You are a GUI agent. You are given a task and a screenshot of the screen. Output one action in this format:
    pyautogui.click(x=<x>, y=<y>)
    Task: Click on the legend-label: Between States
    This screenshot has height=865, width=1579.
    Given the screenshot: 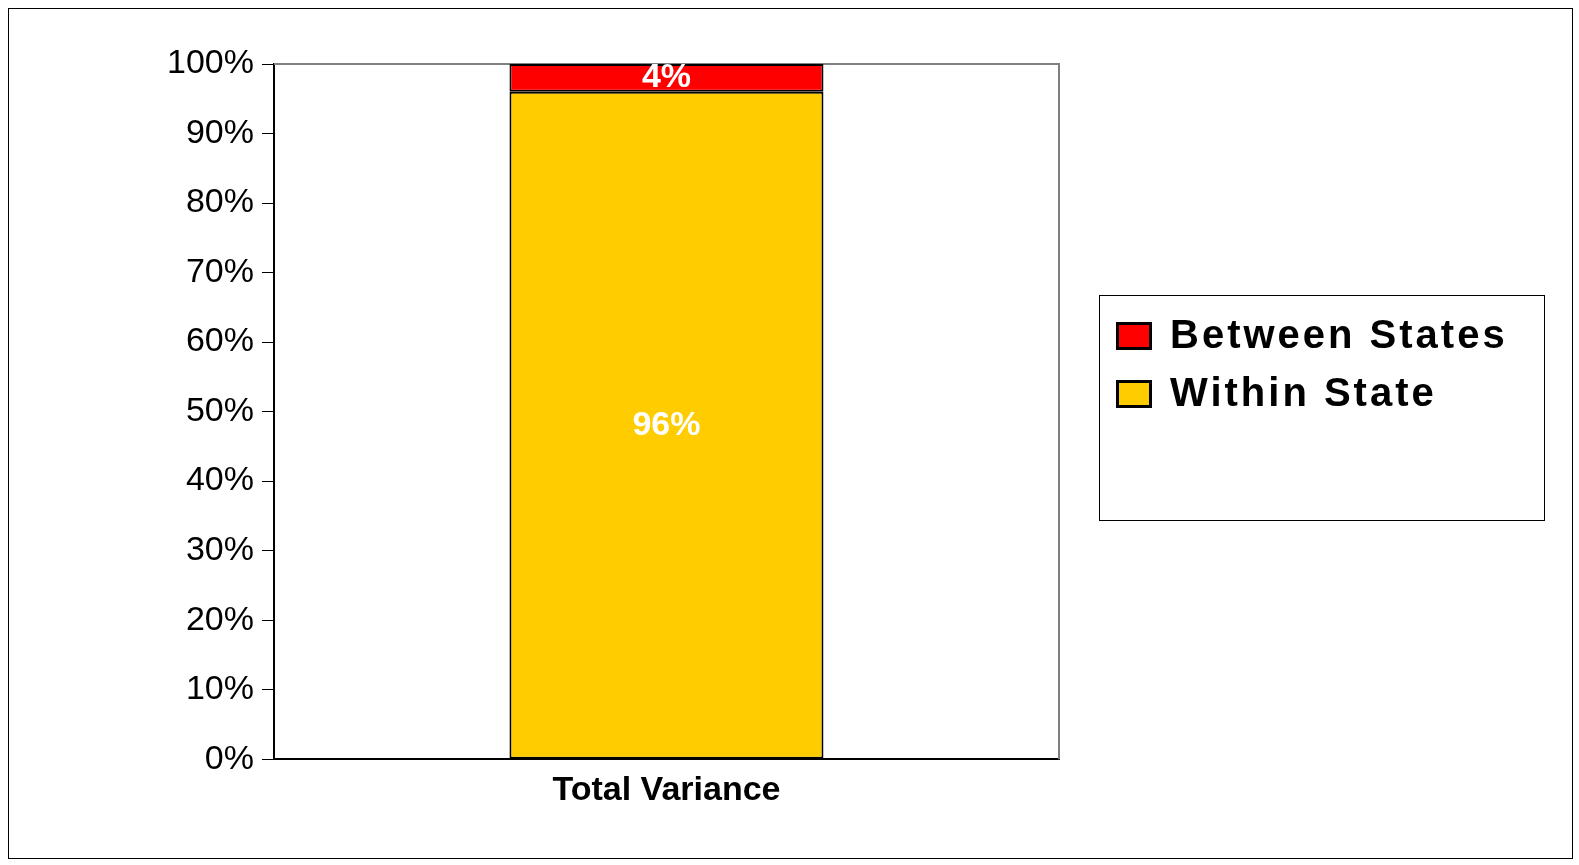 What is the action you would take?
    pyautogui.click(x=1339, y=334)
    